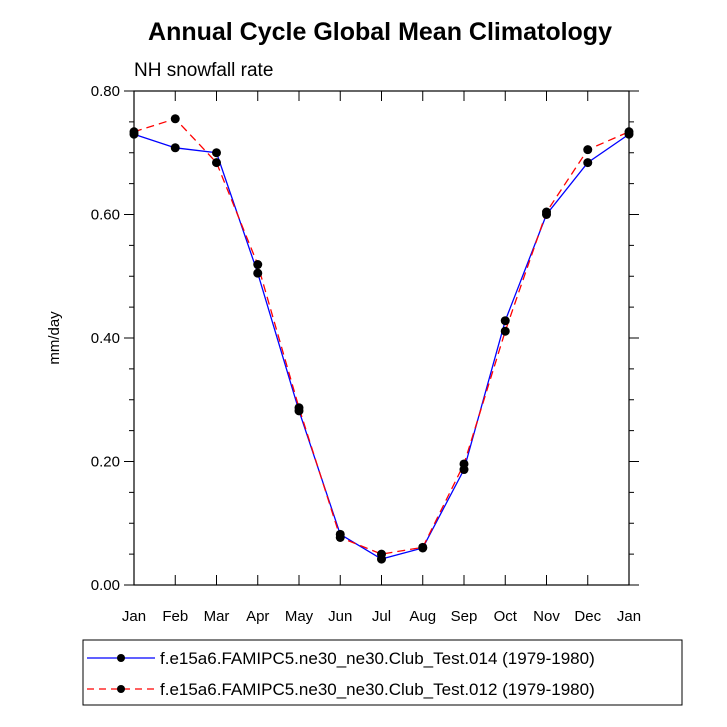  I want to click on legend-box, so click(382, 672).